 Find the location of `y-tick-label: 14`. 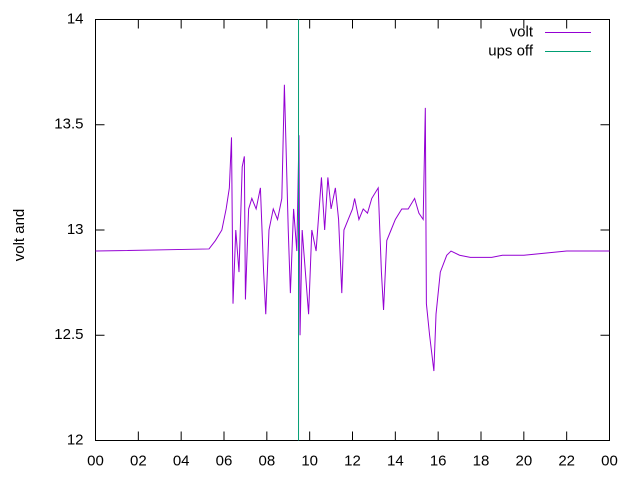

y-tick-label: 14 is located at coordinates (75, 18).